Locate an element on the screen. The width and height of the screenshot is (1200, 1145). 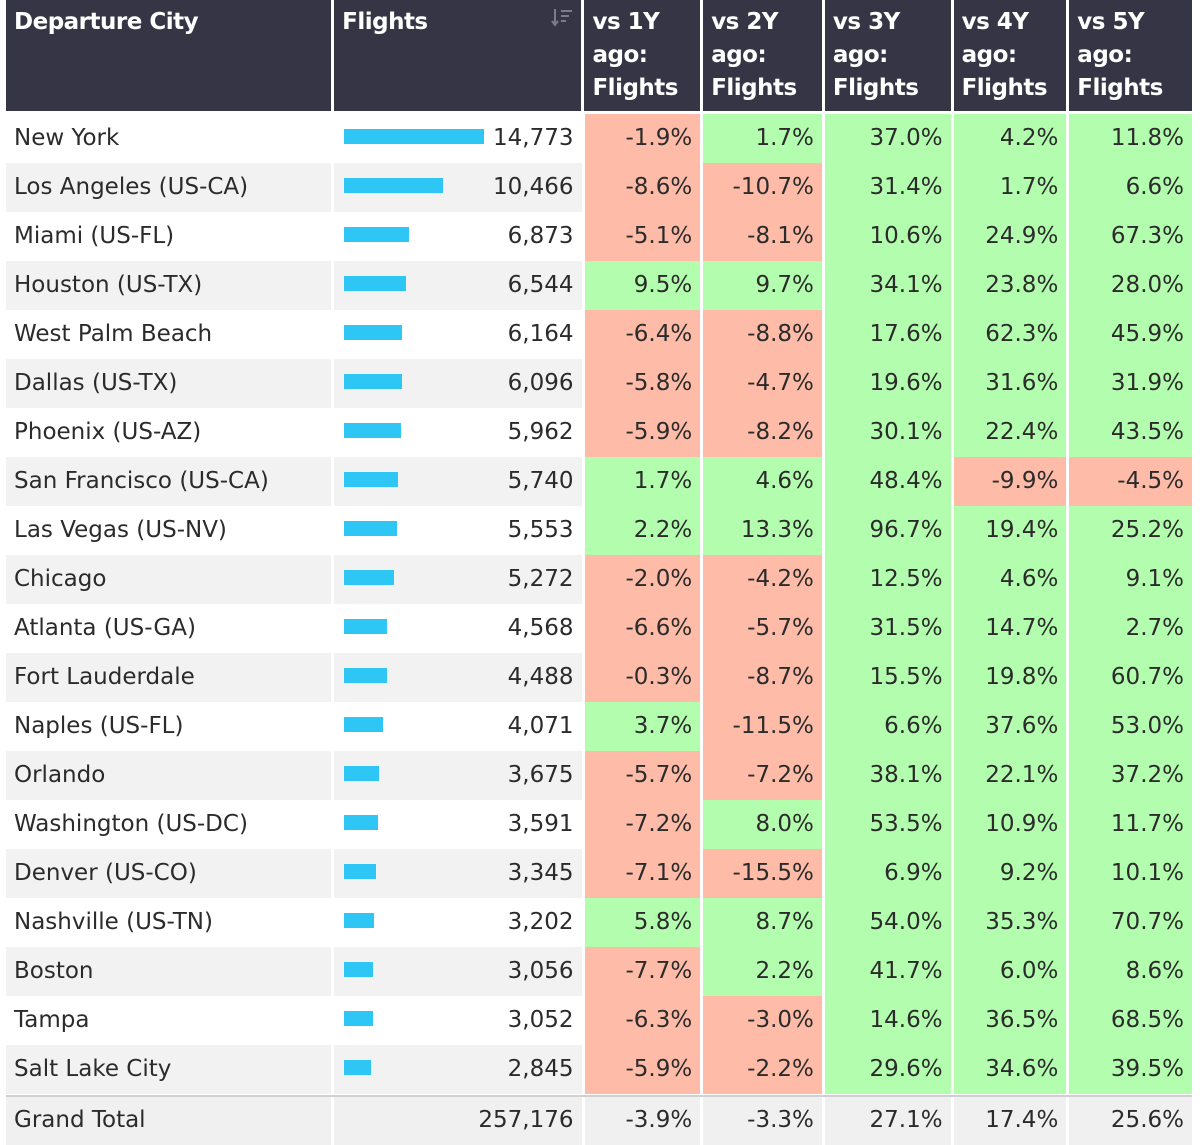
vs-1y-cell: 2.2% is located at coordinates (642, 530).